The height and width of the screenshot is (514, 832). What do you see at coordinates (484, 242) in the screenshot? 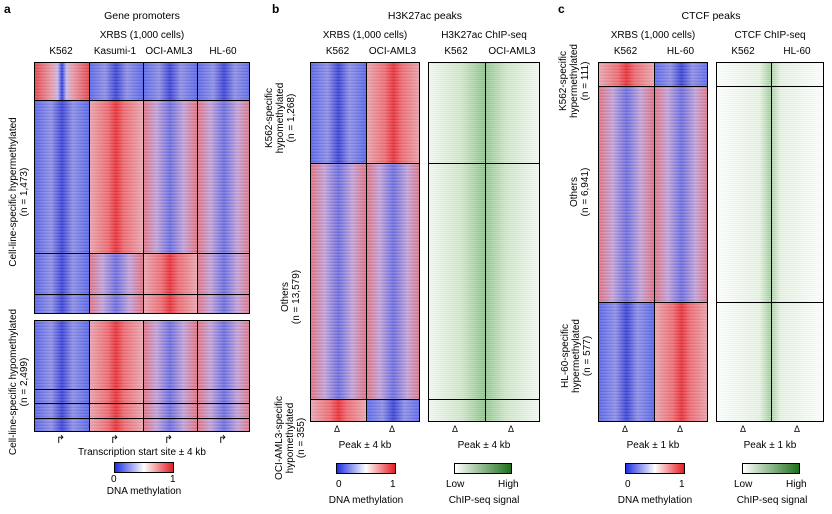
I see `panel-b-chip-heatmap` at bounding box center [484, 242].